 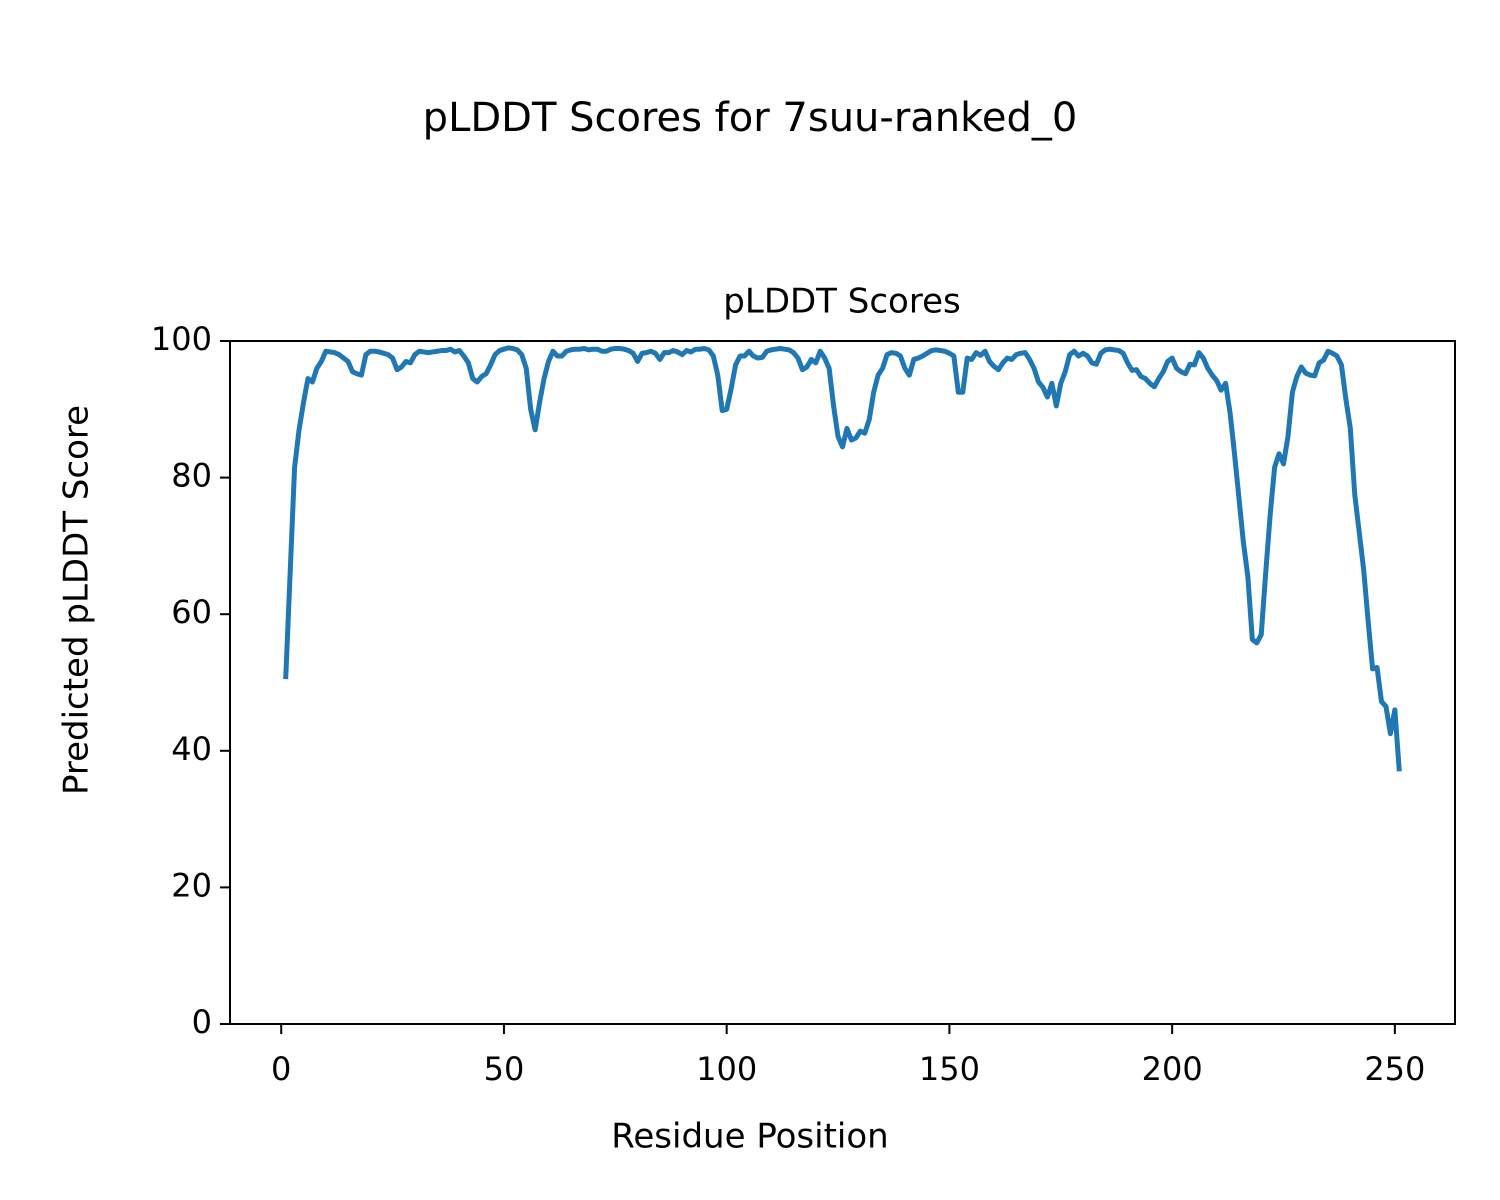 What do you see at coordinates (1172, 1069) in the screenshot?
I see `x-tick-label: 200` at bounding box center [1172, 1069].